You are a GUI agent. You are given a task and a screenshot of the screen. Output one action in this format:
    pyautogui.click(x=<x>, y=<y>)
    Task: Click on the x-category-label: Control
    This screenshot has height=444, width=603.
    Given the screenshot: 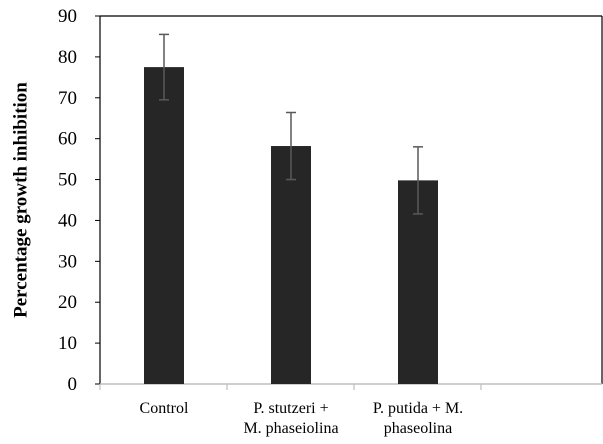 What is the action you would take?
    pyautogui.click(x=164, y=408)
    